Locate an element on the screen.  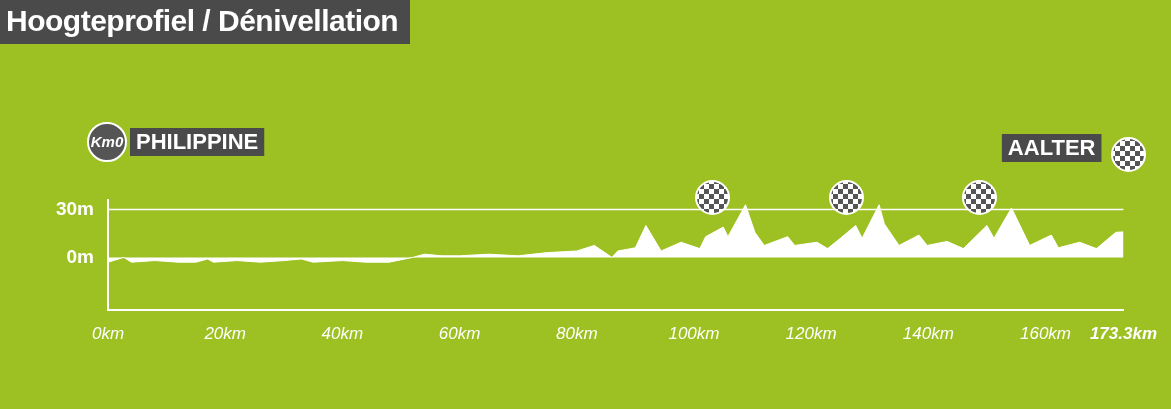
x-tick-label: 40km is located at coordinates (342, 333).